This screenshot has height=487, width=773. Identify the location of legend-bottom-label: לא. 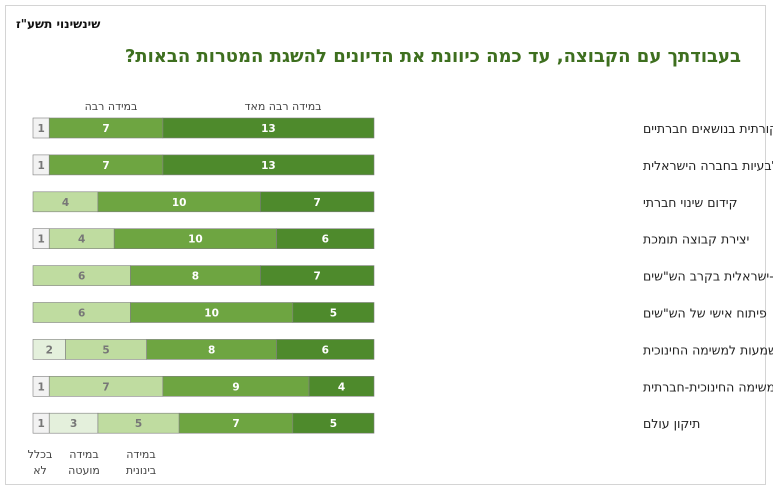
(40, 470).